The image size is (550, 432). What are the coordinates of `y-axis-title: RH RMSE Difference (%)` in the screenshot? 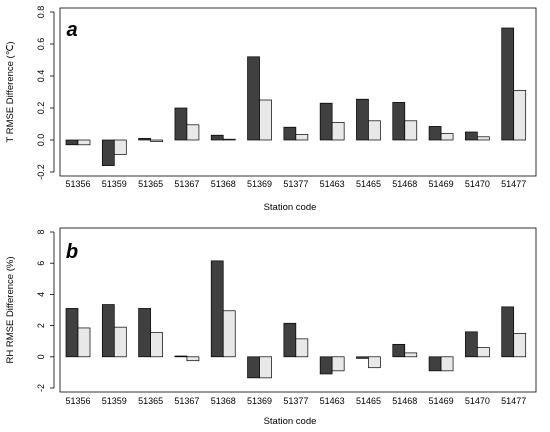 It's located at (10, 310).